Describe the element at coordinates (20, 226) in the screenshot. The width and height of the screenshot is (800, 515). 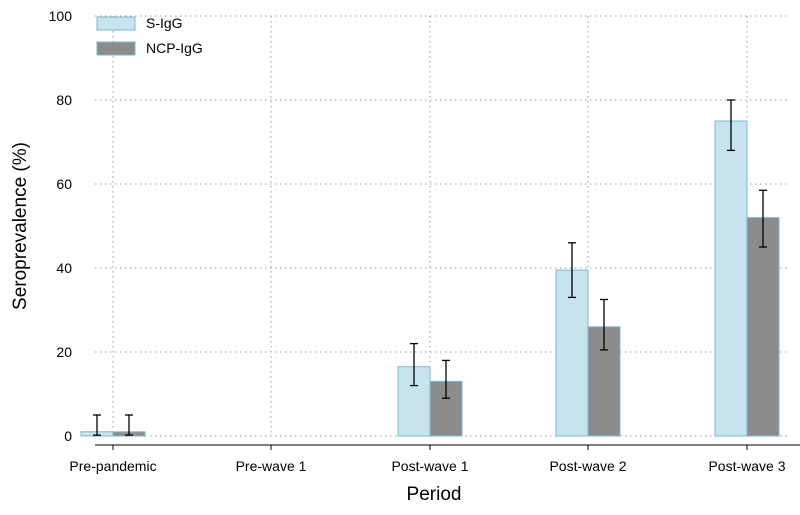
I see `y-axis-title: Seroprevalence (%)` at that location.